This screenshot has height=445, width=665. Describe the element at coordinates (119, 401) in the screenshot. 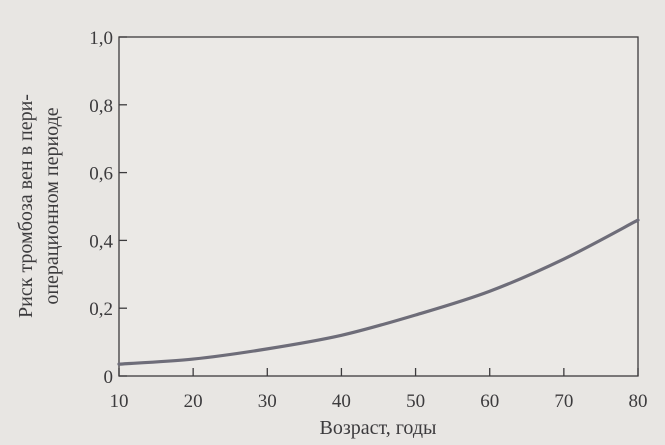

I see `x-tick-label: 10` at that location.